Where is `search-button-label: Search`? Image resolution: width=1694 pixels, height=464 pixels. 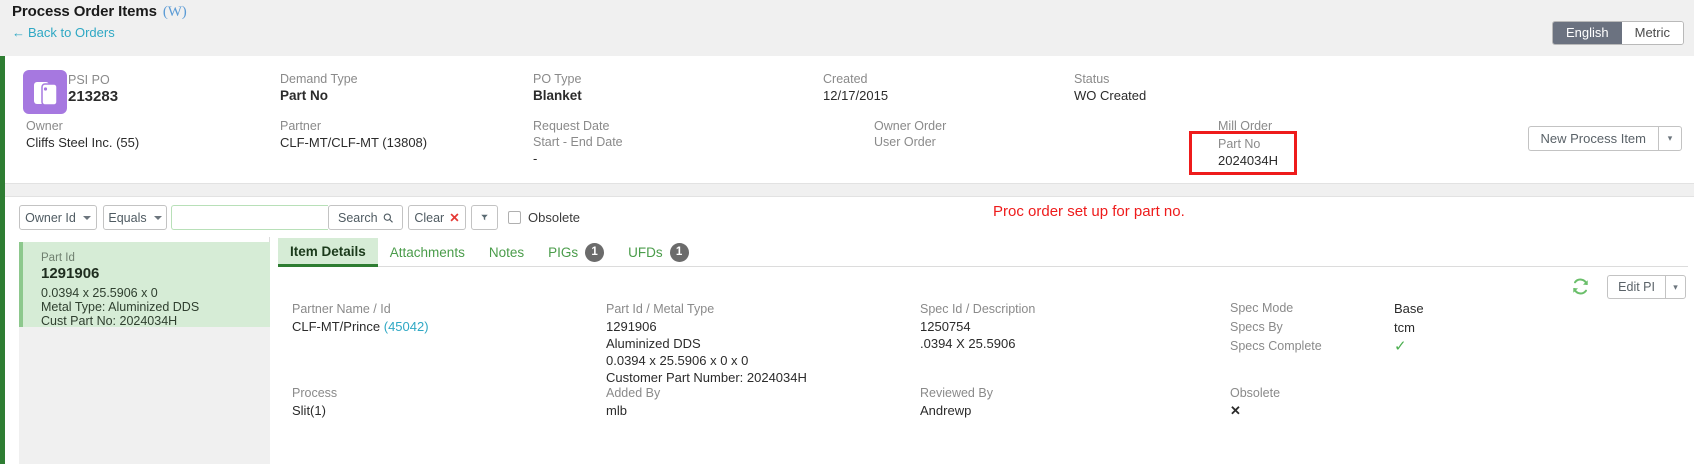 search-button-label: Search is located at coordinates (358, 217).